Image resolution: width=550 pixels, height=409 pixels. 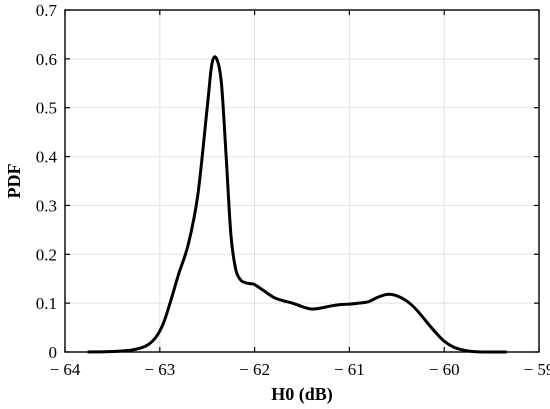 I want to click on x-axis-title: H0 (dB), so click(x=302, y=394).